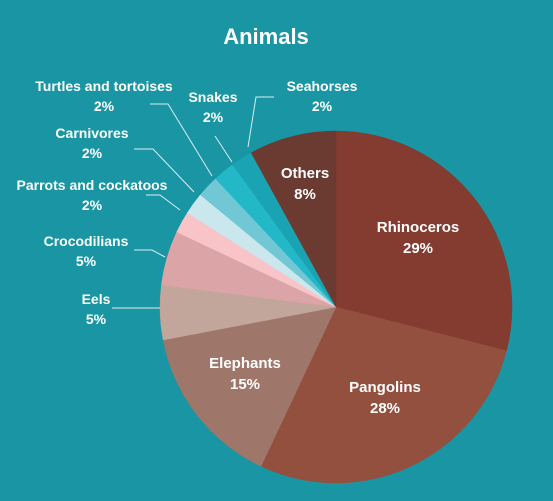 The width and height of the screenshot is (553, 501). What do you see at coordinates (245, 363) in the screenshot?
I see `slice-label-elephants: Elephants` at bounding box center [245, 363].